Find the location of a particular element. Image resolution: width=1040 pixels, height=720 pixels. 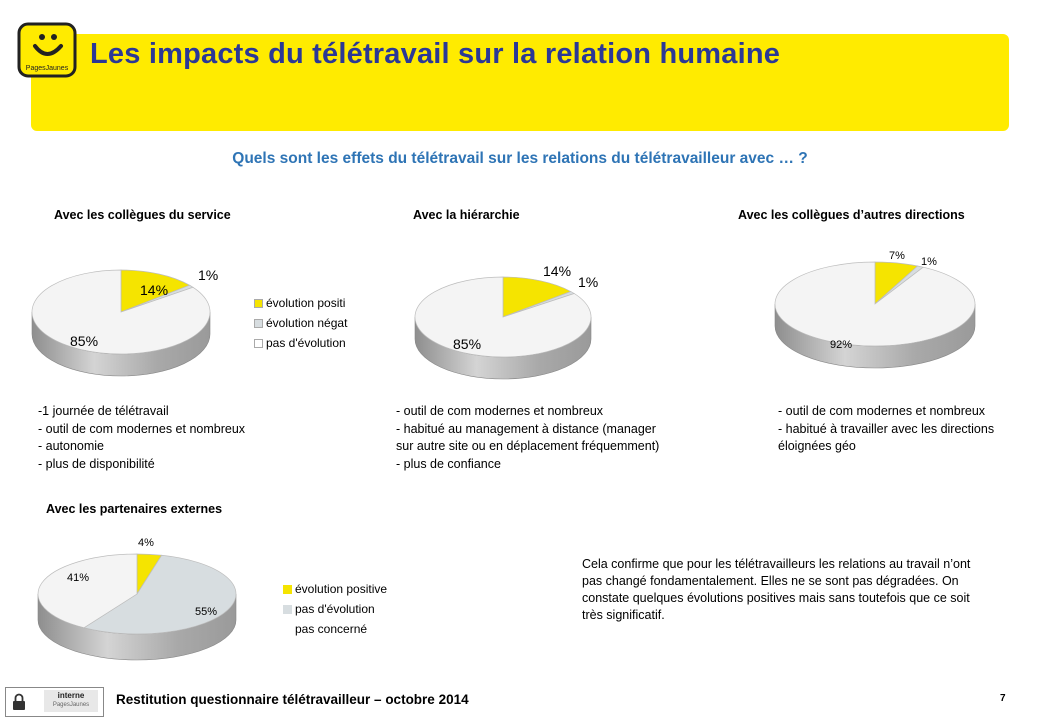

note-line: - autonomie is located at coordinates (71, 446).